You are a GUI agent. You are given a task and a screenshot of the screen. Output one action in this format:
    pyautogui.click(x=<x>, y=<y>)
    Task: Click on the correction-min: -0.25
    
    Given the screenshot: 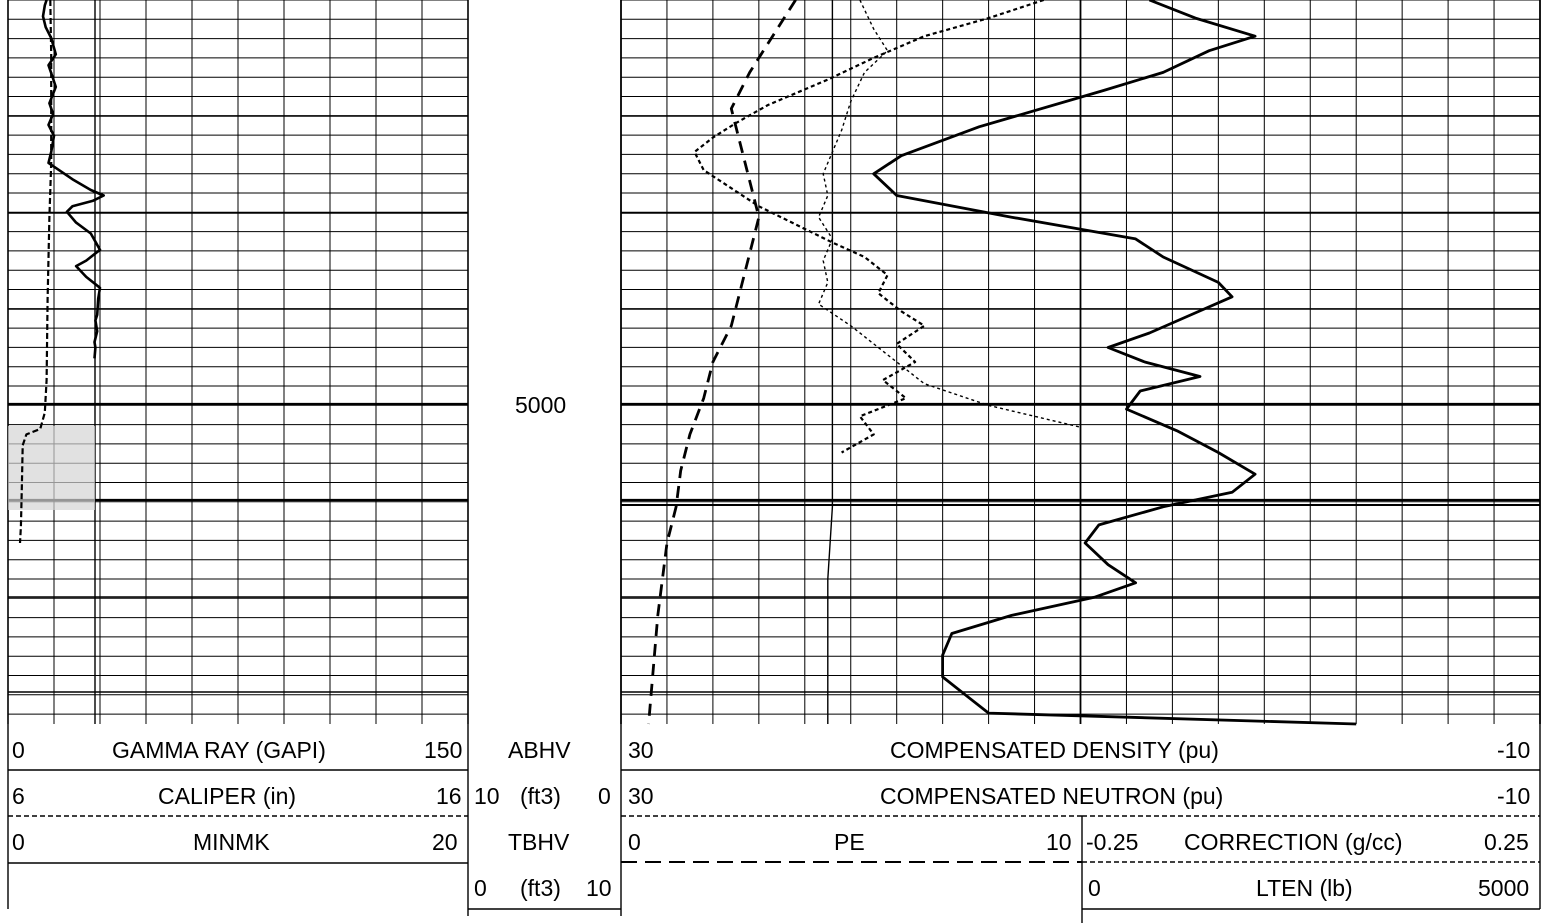 What is the action you would take?
    pyautogui.click(x=1112, y=842)
    